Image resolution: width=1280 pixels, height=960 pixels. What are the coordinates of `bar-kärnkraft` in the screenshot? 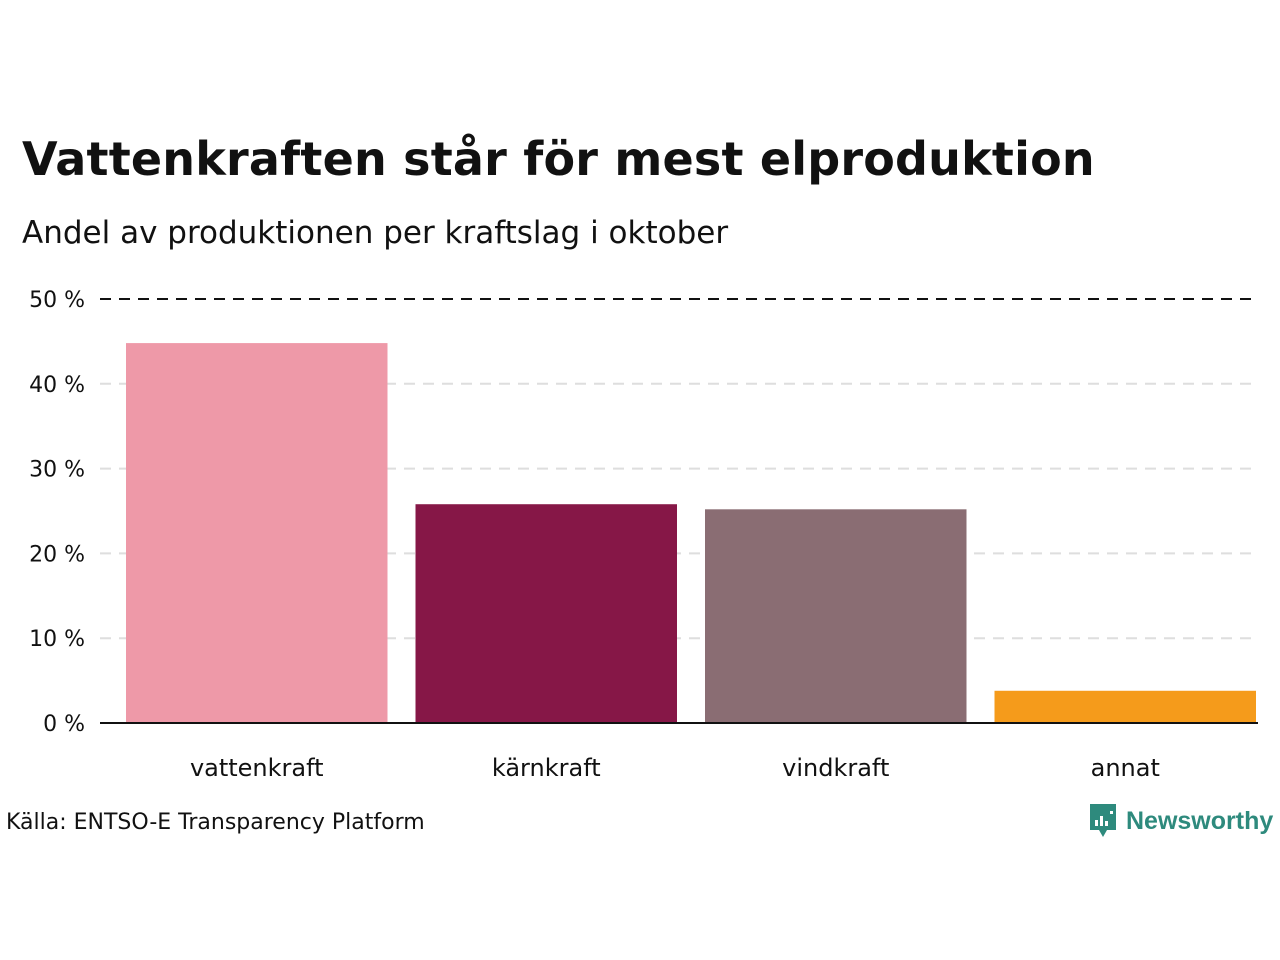 It's located at (546, 613).